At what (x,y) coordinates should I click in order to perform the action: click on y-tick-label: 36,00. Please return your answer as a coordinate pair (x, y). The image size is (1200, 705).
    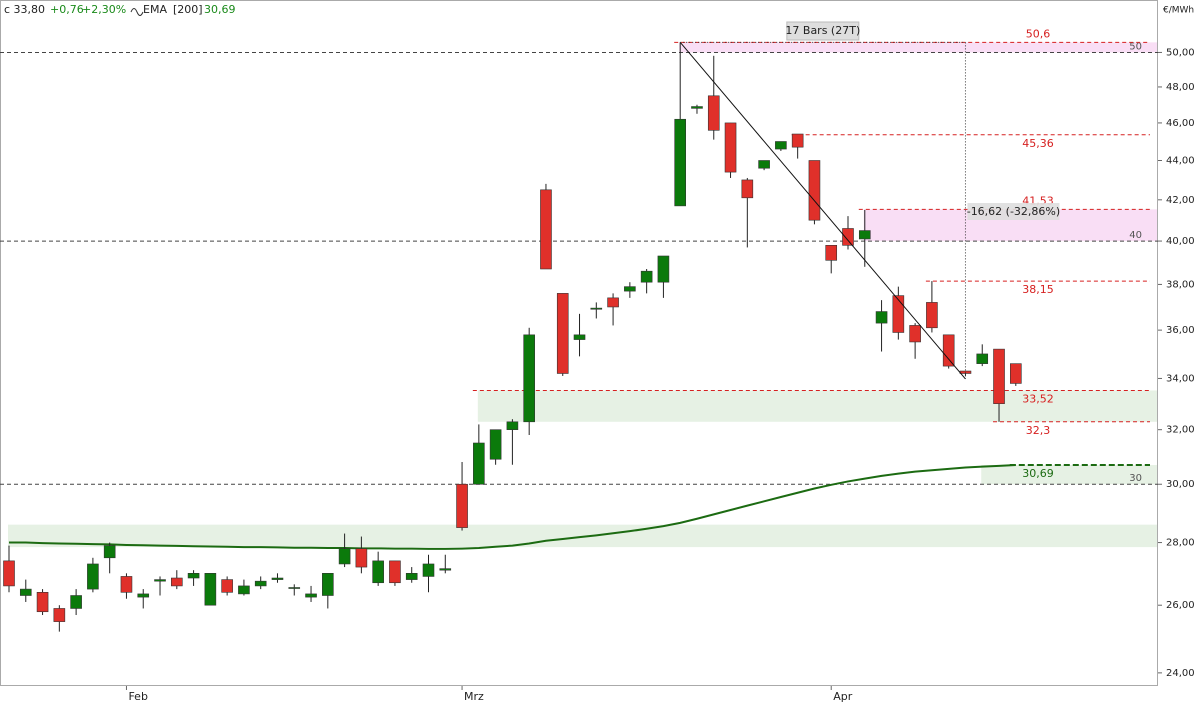
    Looking at the image, I should click on (1180, 330).